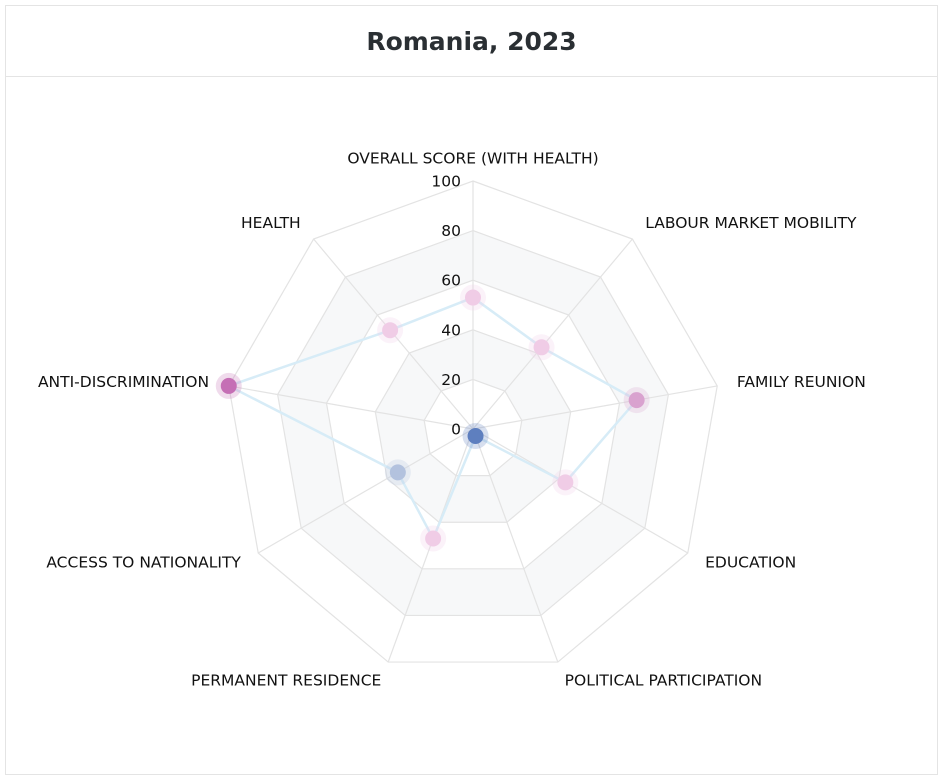  I want to click on axis-label: ACCESS TO NATIONALITY, so click(143, 563).